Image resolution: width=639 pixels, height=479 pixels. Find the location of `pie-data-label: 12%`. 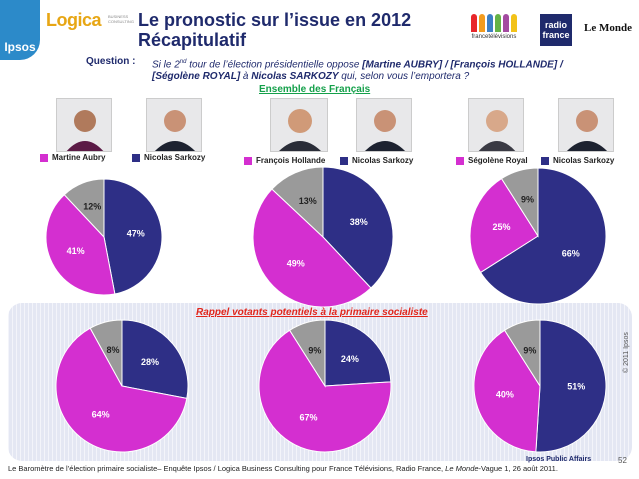

pie-data-label: 12% is located at coordinates (92, 207).